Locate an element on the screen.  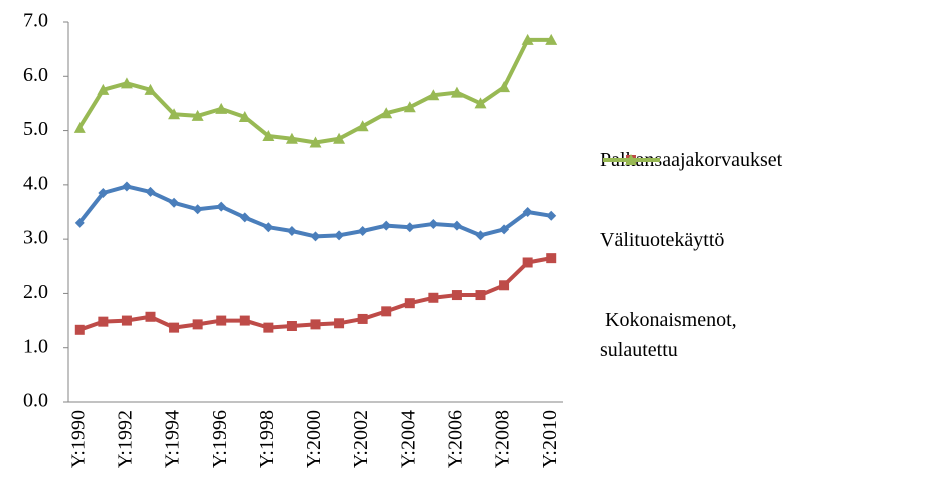
x-tick-label: Y:2002 is located at coordinates (361, 439).